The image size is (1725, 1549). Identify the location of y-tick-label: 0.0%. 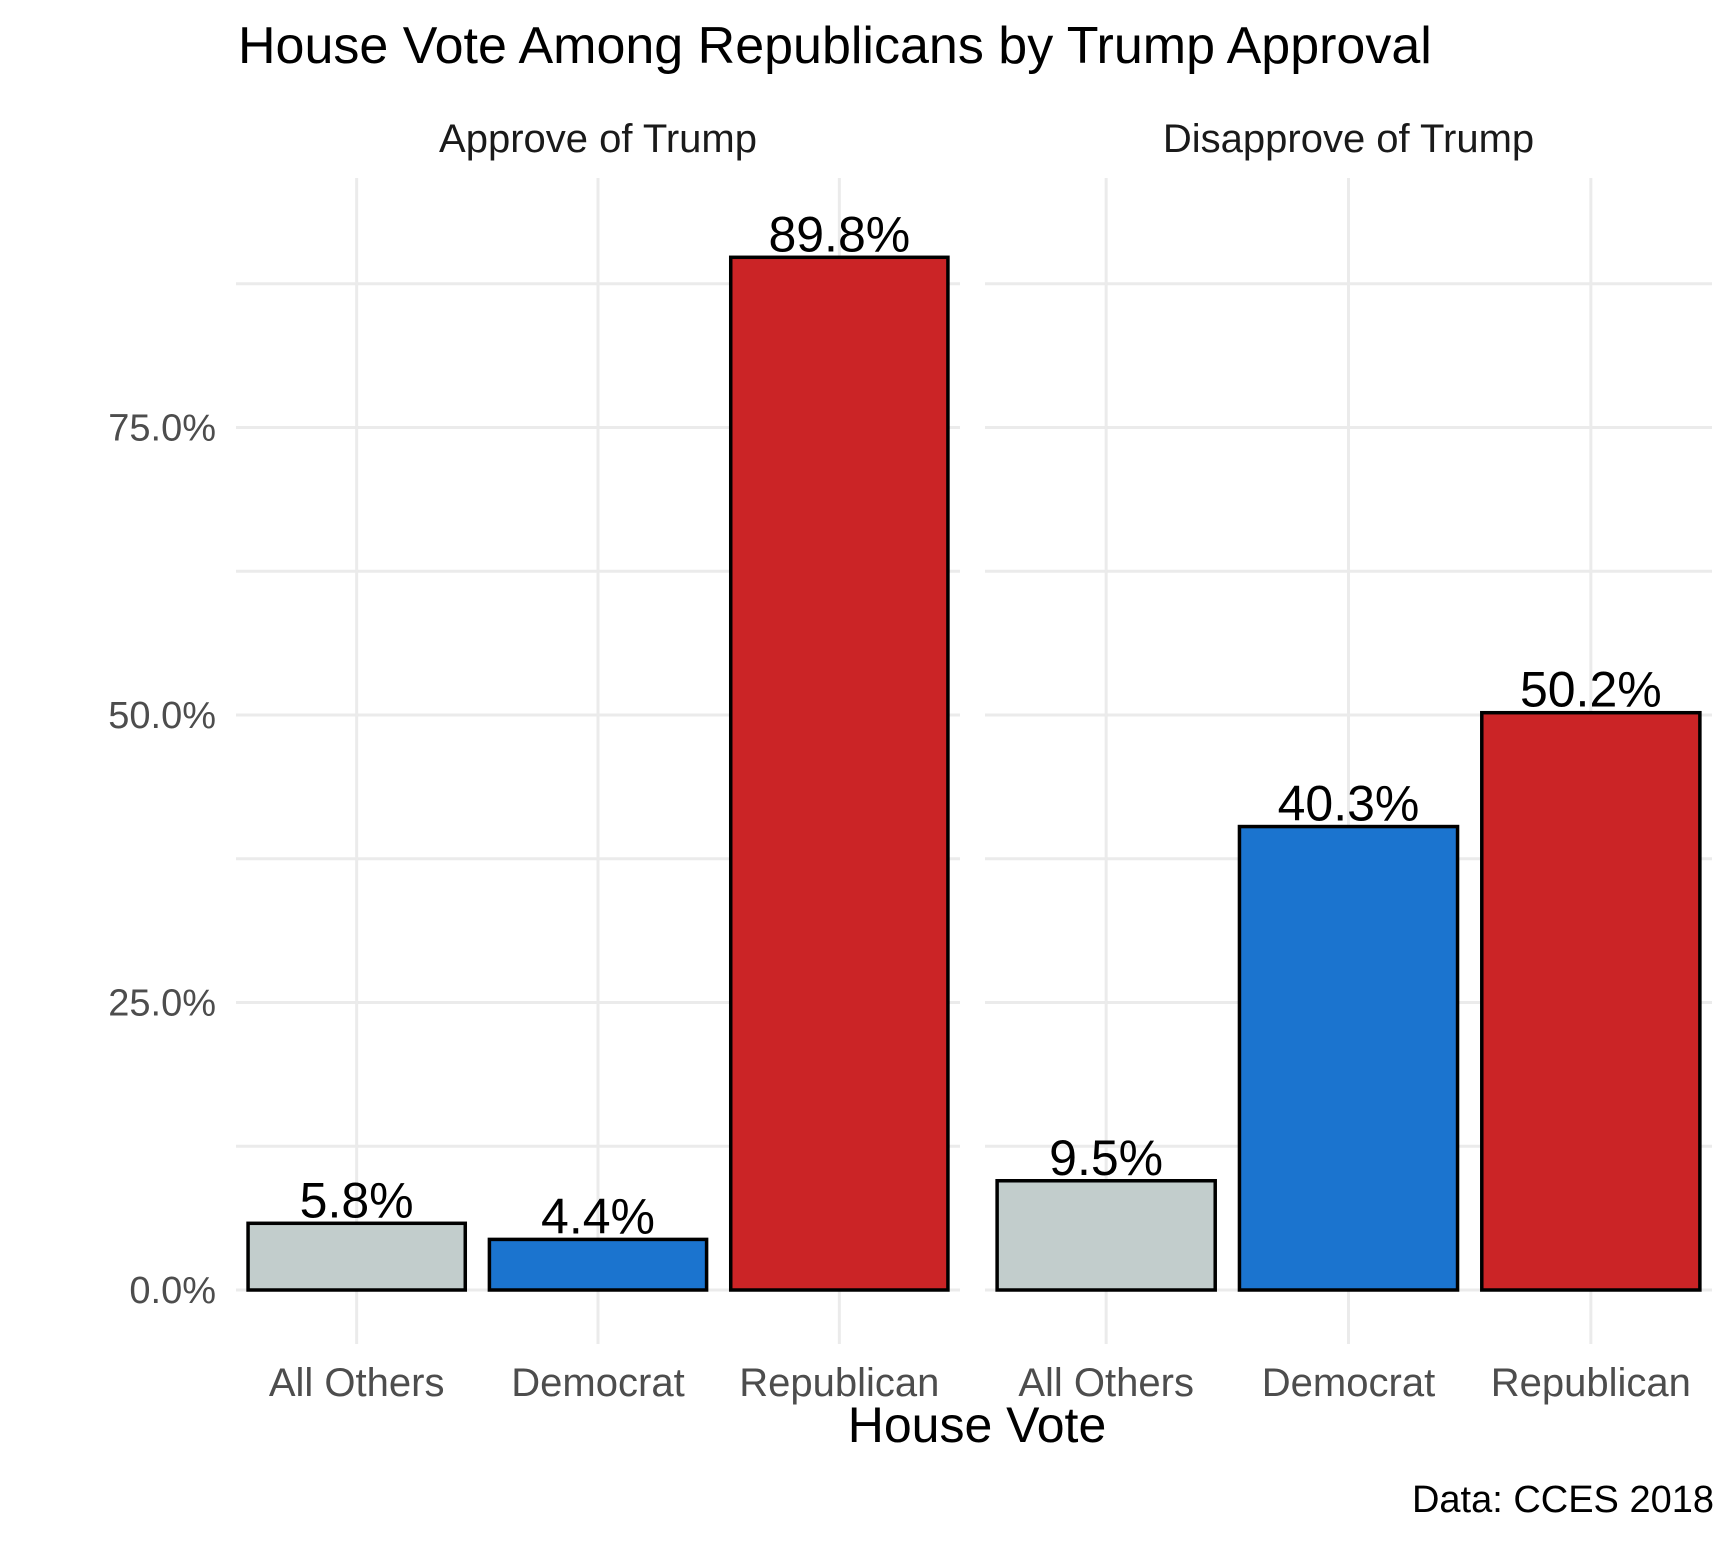
(172, 1291).